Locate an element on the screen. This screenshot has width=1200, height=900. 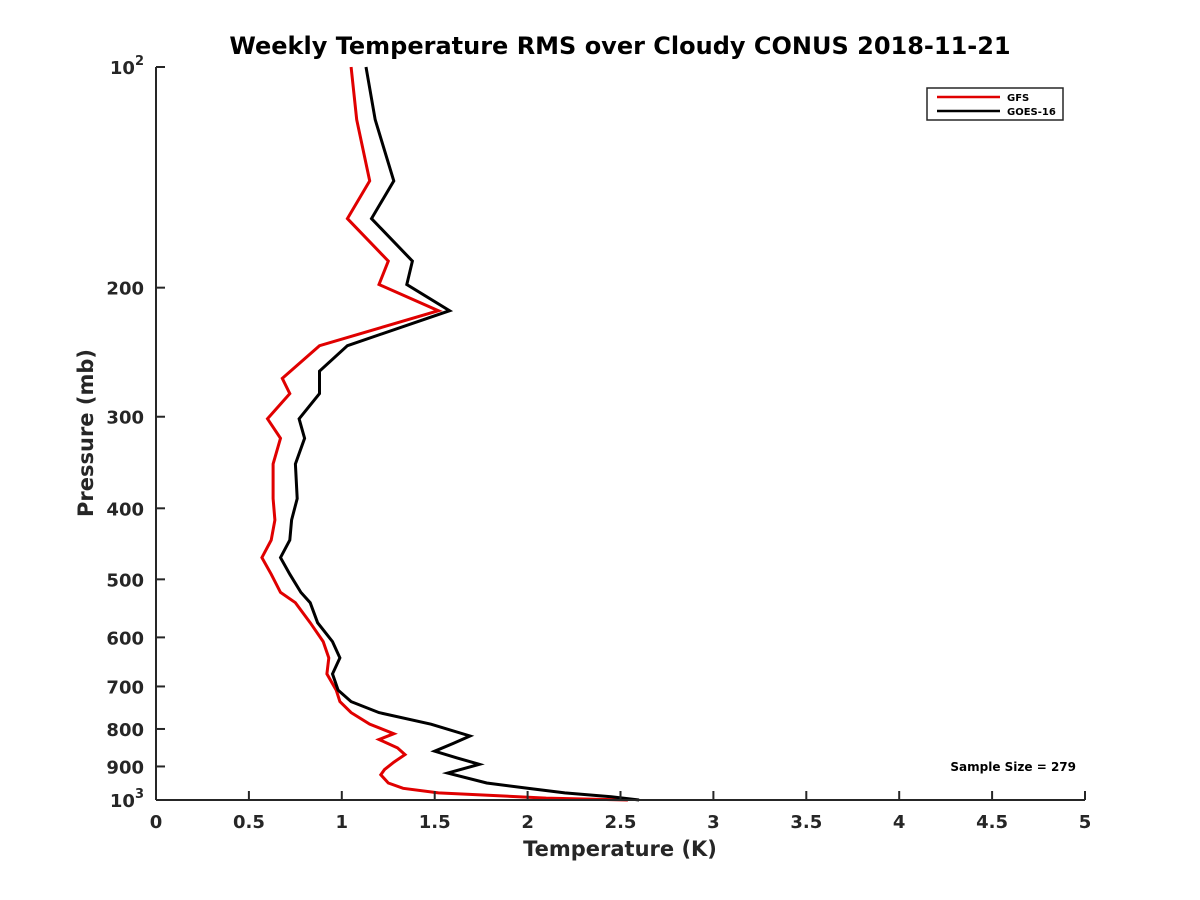
y-tick-label: 600 is located at coordinates (125, 638).